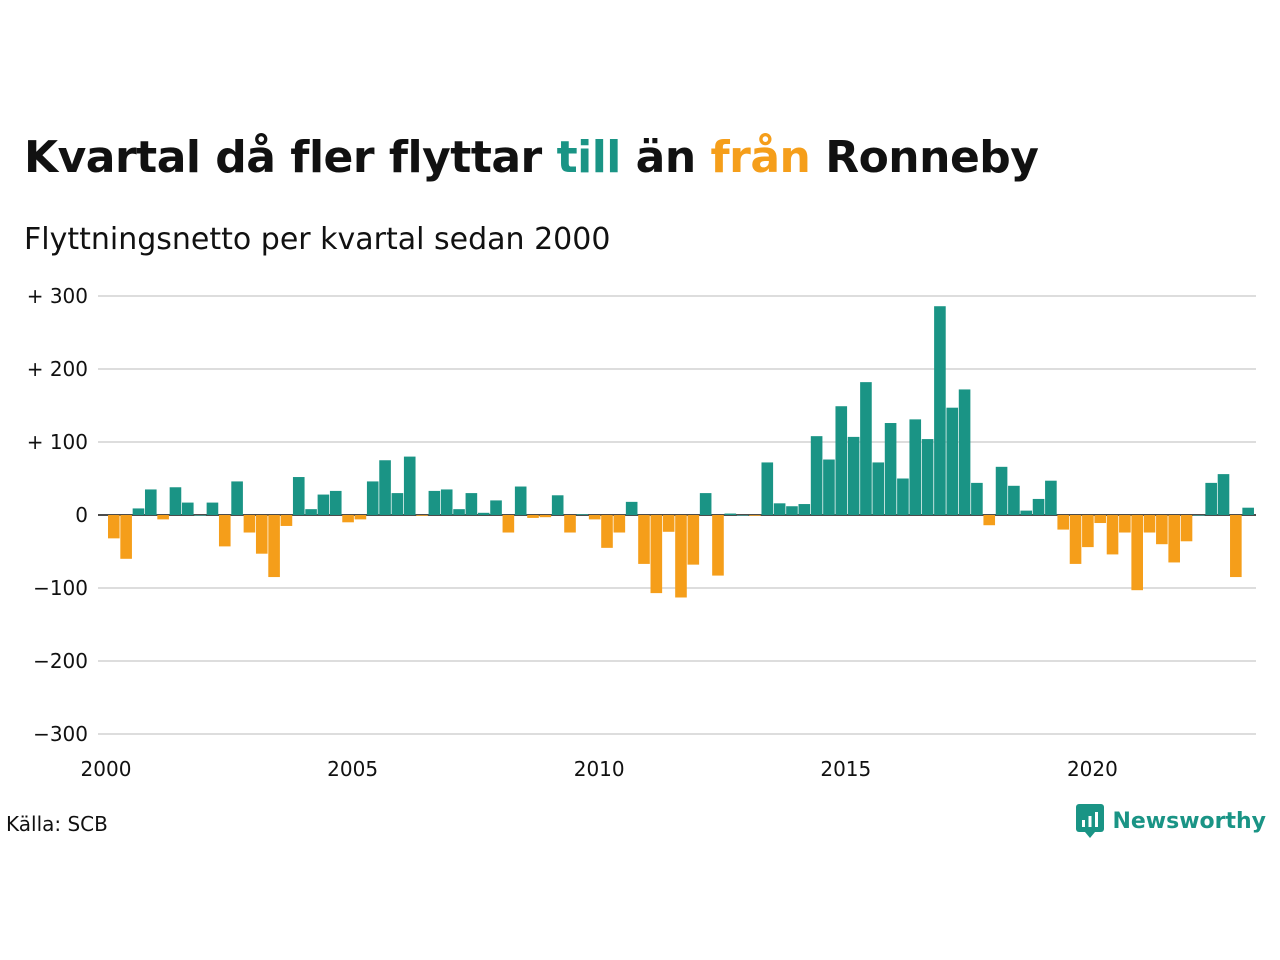 Image resolution: width=1280 pixels, height=960 pixels. What do you see at coordinates (589, 157) in the screenshot?
I see `title-word-till: till` at bounding box center [589, 157].